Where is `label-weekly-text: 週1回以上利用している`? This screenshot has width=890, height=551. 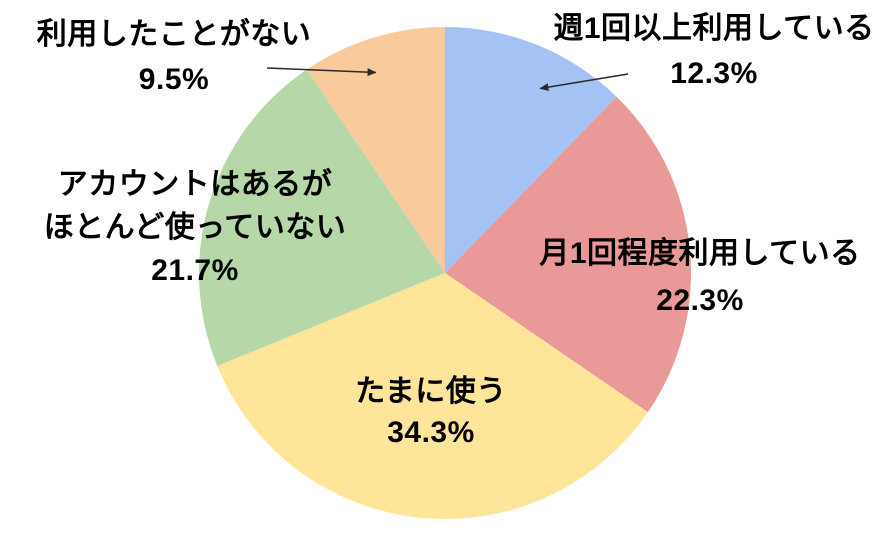 label-weekly-text: 週1回以上利用している is located at coordinates (714, 28).